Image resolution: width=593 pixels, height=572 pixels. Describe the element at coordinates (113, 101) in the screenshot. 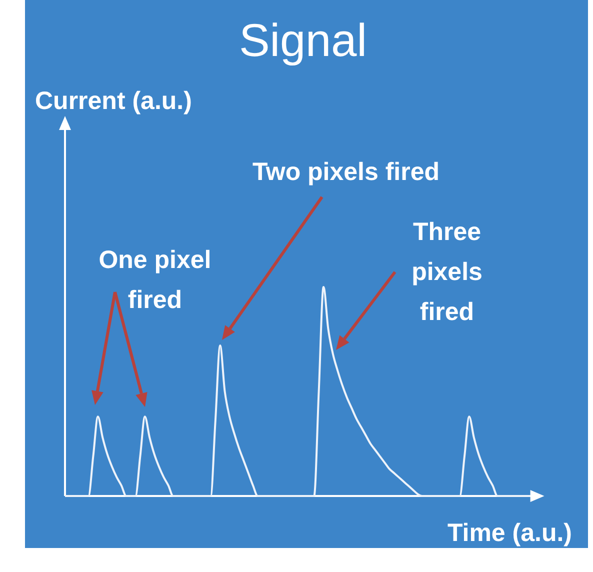

I see `text: Current (a.u.)` at that location.